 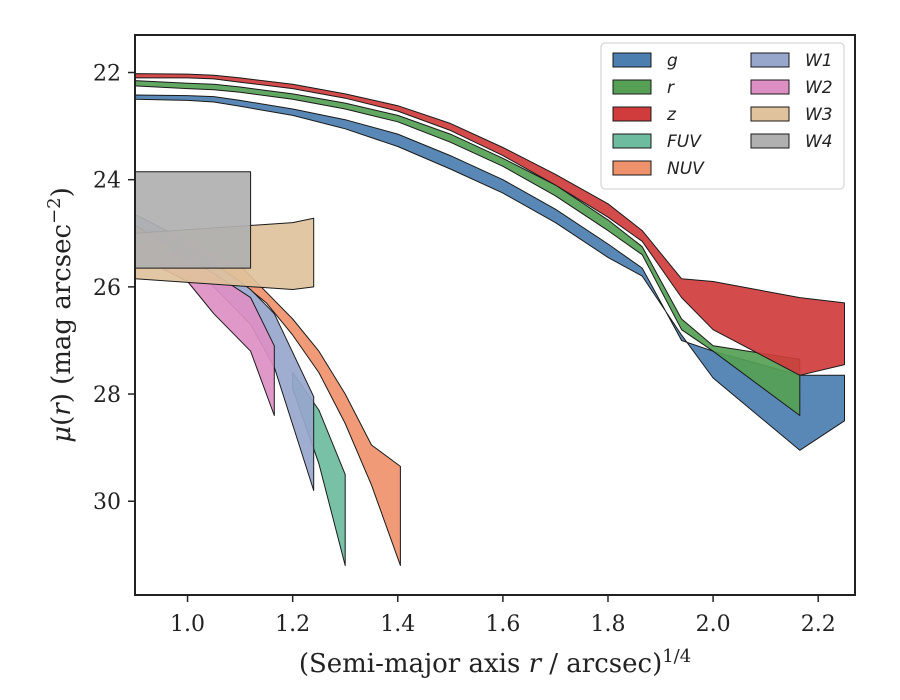 I want to click on legend-label-nuv: NUV, so click(x=686, y=169).